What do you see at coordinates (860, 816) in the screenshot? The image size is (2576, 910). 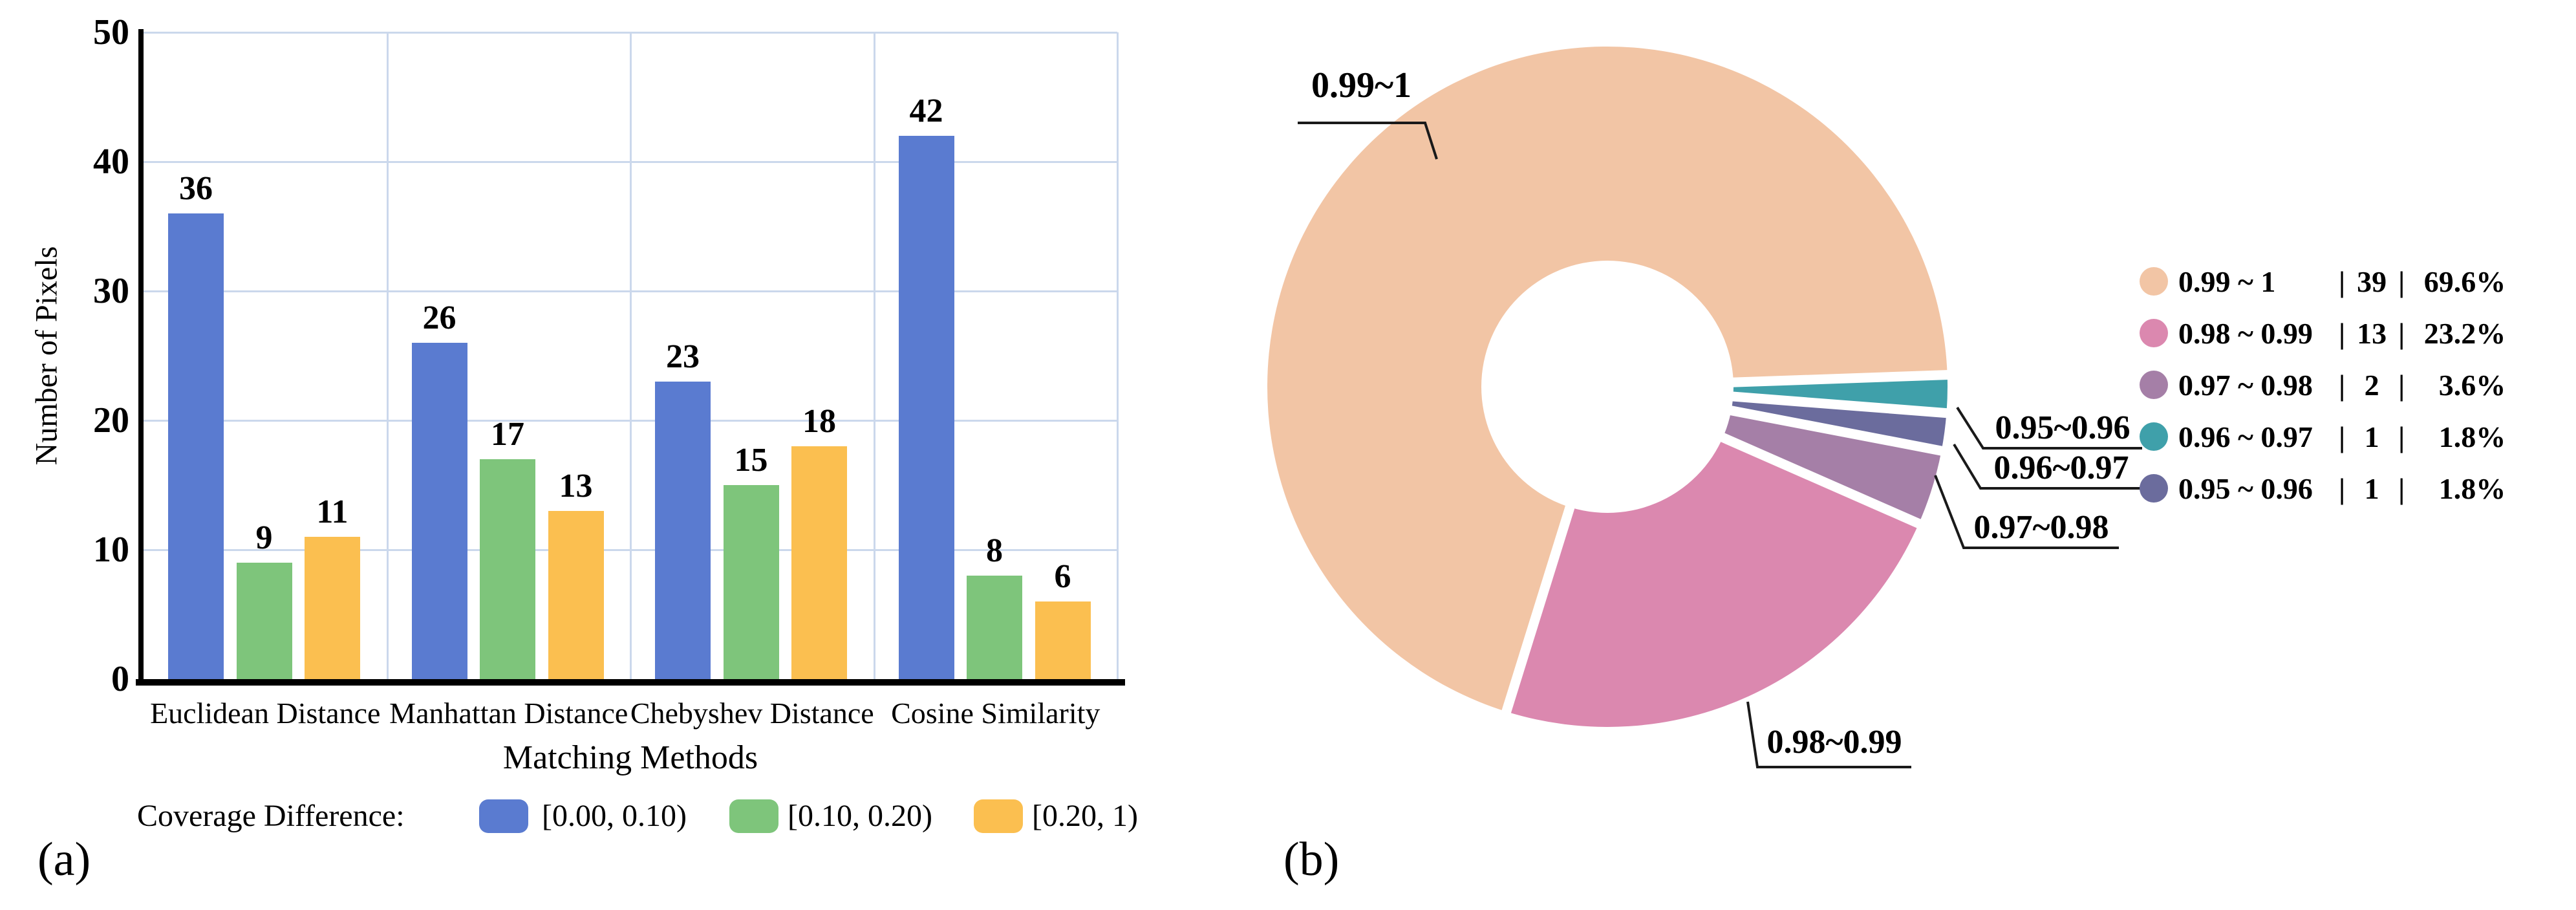 I see `bar-legend-item-label: [0.10, 0.20)` at bounding box center [860, 816].